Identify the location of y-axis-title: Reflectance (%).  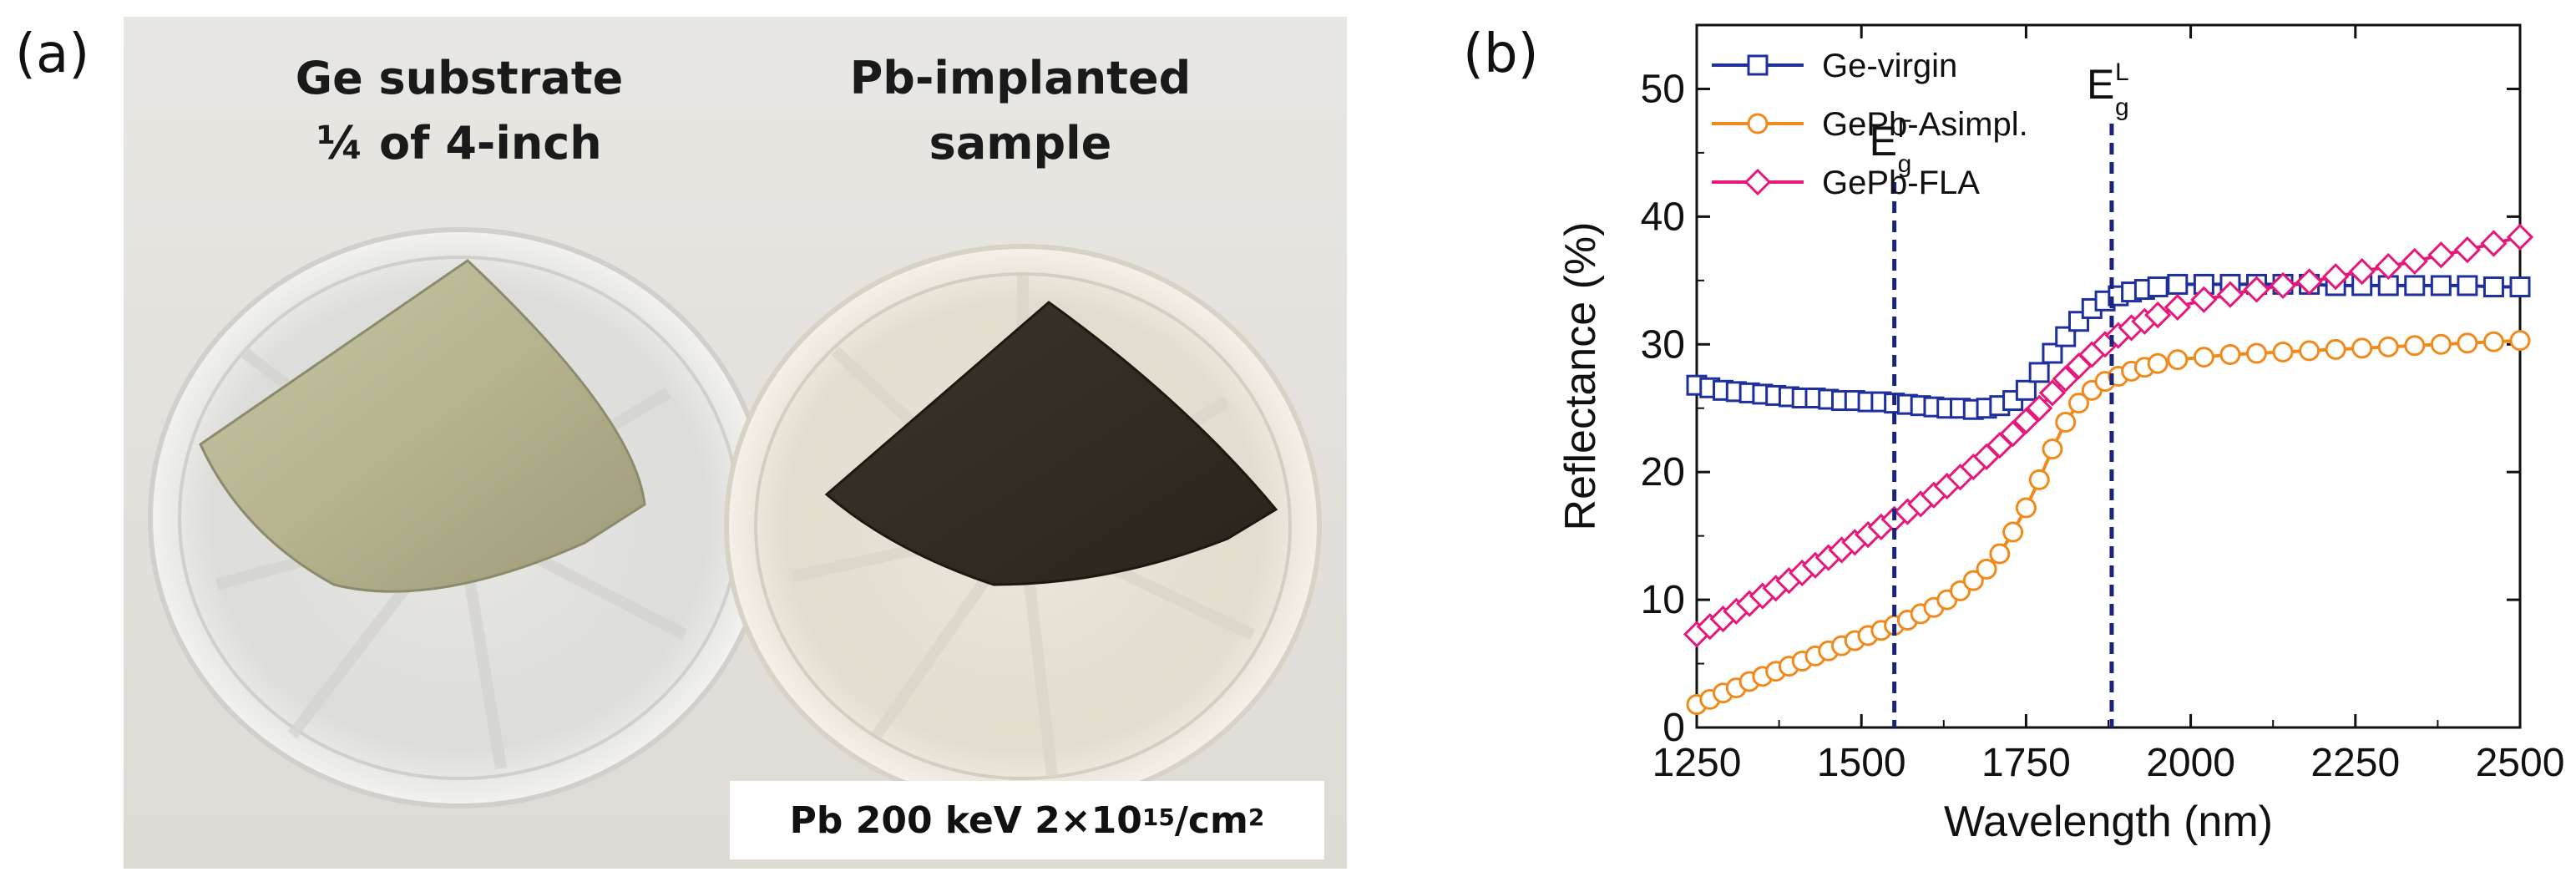
(1580, 376).